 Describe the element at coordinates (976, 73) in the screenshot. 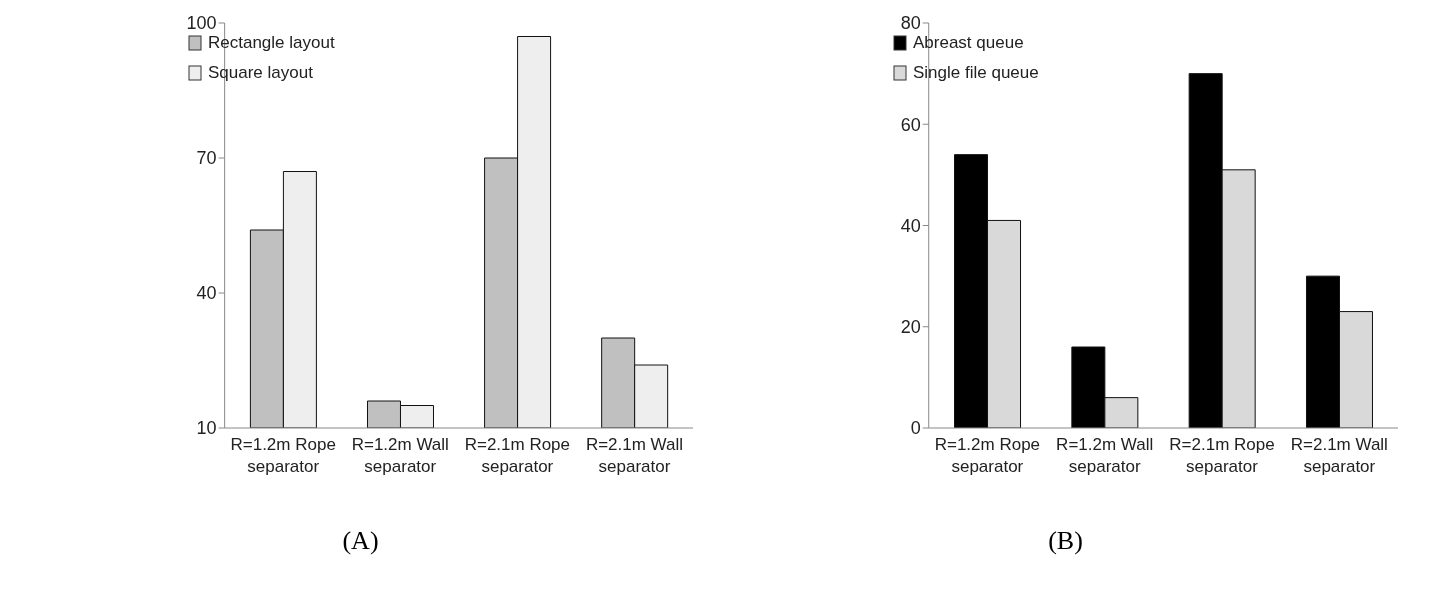

I see `legend-label: Single file queue` at that location.